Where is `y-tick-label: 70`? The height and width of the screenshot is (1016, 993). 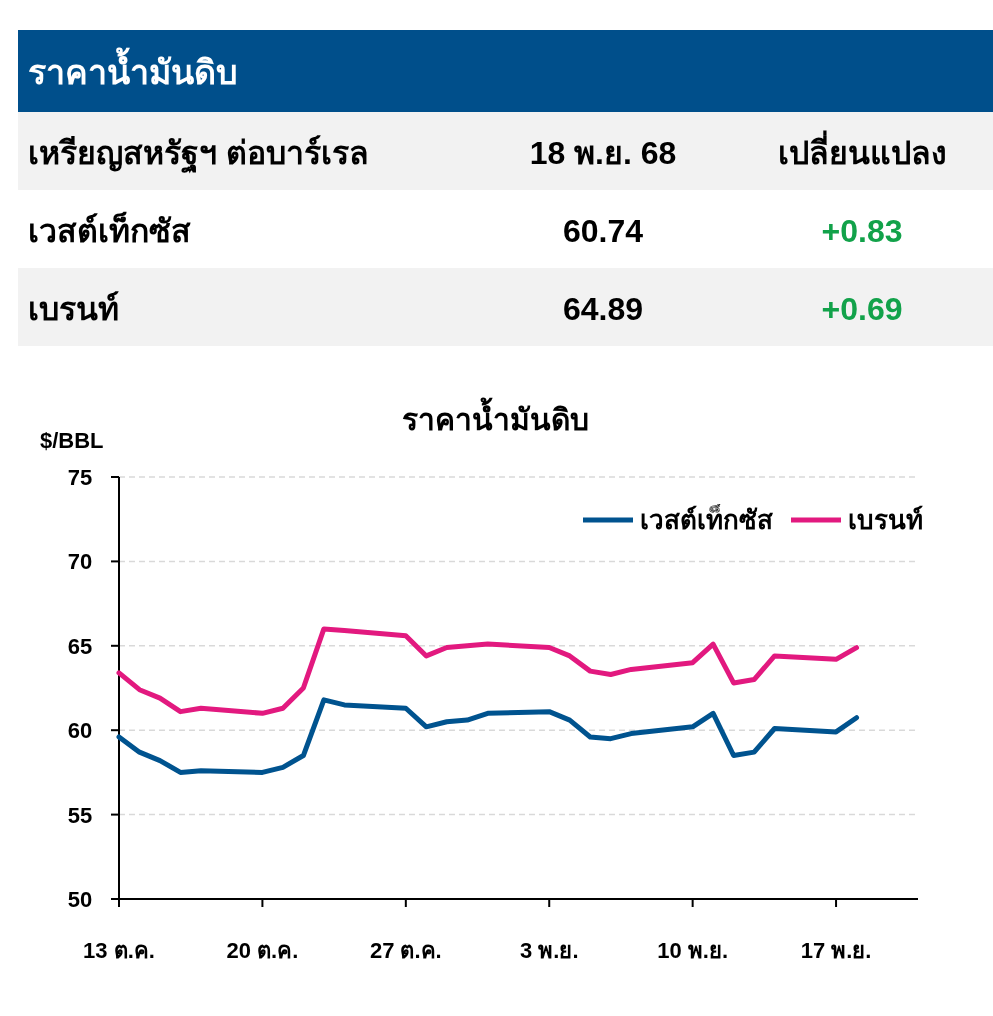 y-tick-label: 70 is located at coordinates (80, 562).